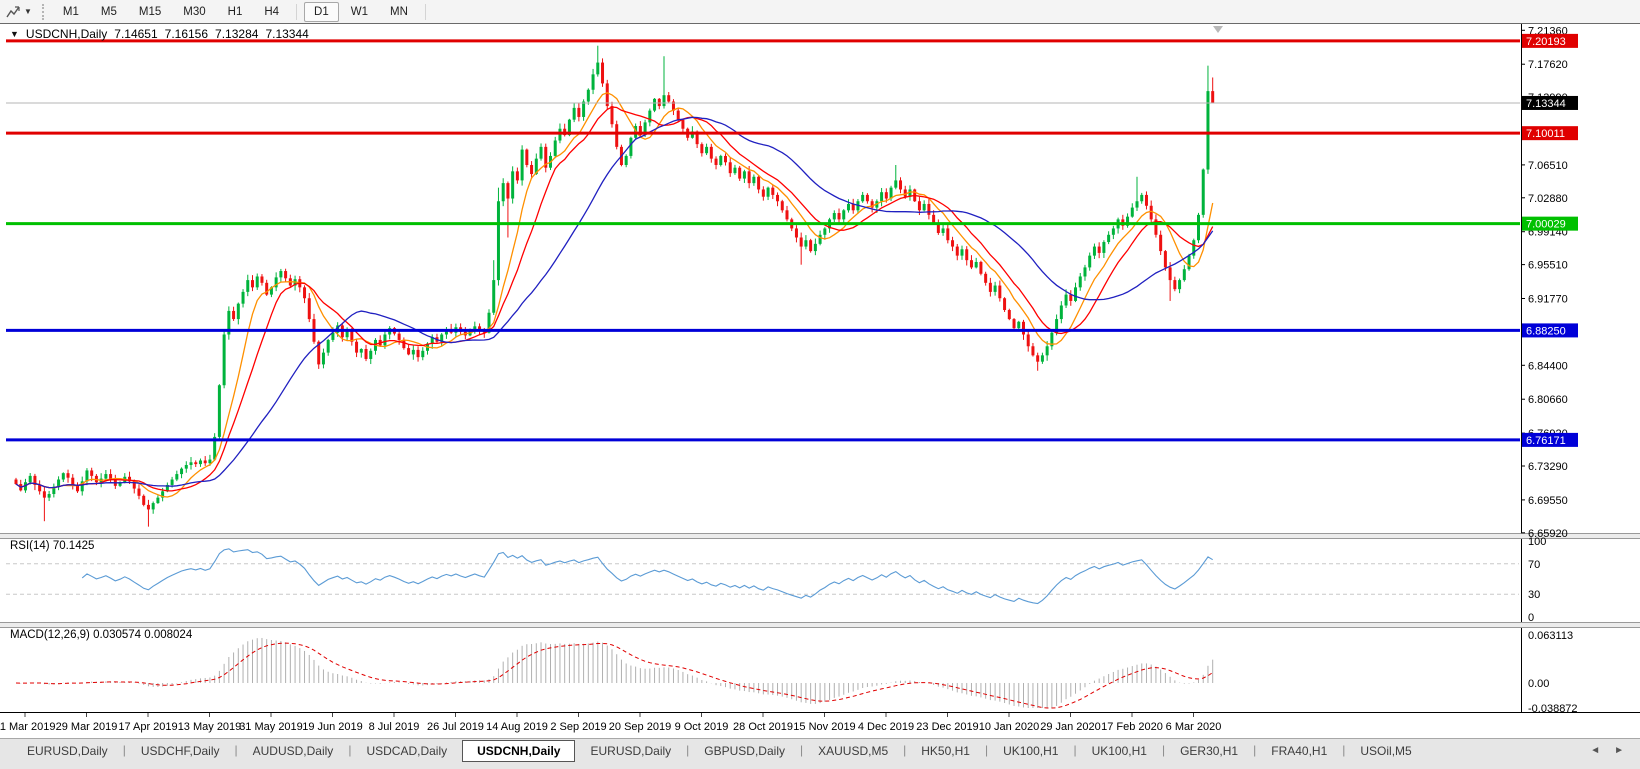  Describe the element at coordinates (150, 11) in the screenshot. I see `timeframe-button-m15: M15` at that location.